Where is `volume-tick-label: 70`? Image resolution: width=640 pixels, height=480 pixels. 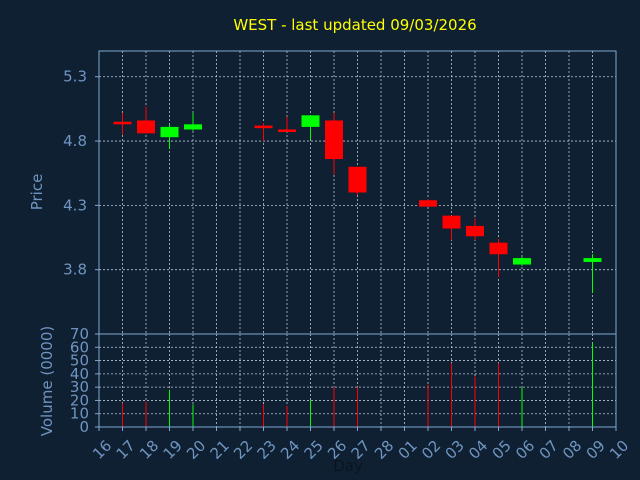
volume-tick-label: 70 is located at coordinates (79, 334).